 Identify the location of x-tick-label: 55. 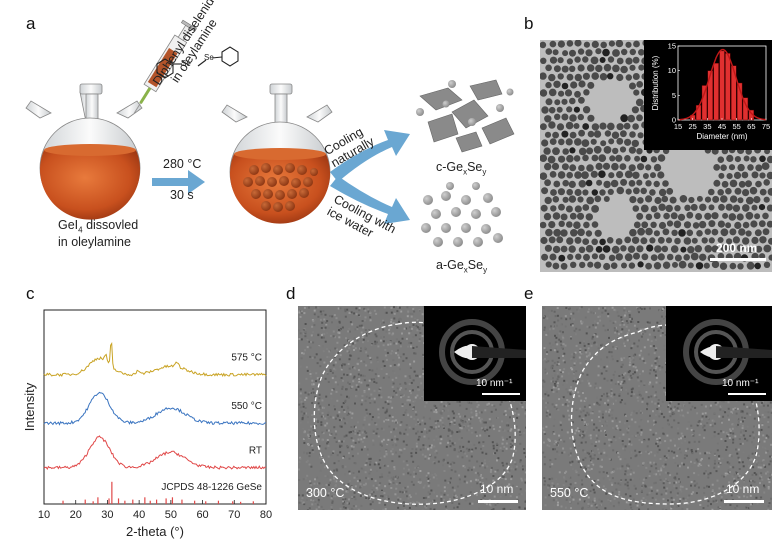
(736, 126).